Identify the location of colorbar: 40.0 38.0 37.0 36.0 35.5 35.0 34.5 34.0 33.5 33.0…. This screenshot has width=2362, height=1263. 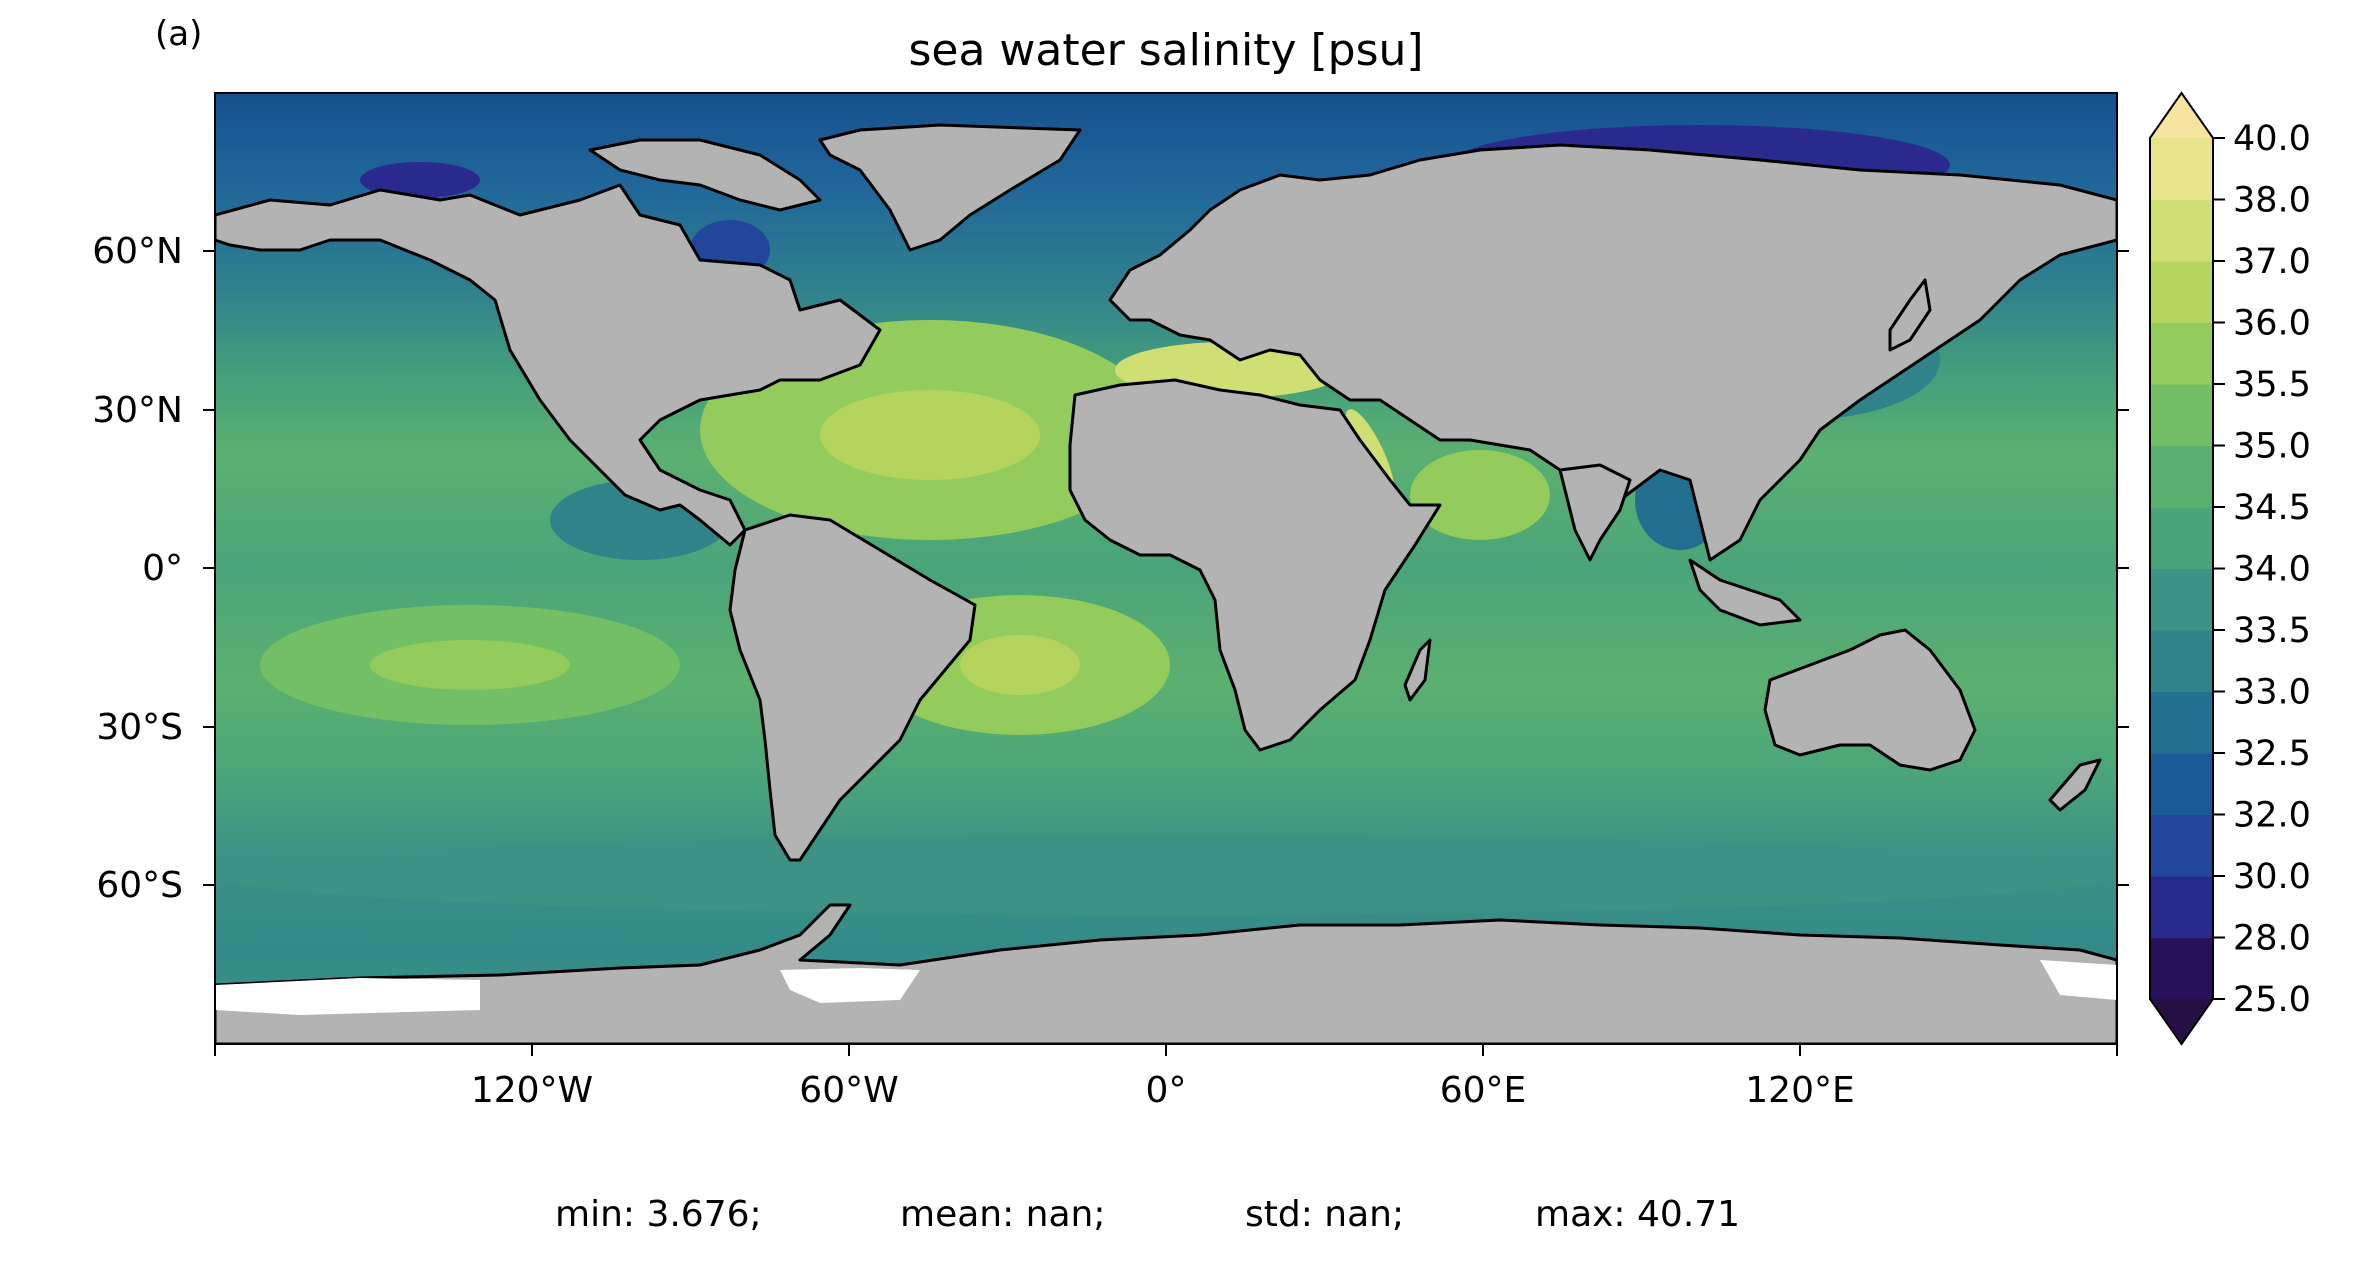
(2230, 568).